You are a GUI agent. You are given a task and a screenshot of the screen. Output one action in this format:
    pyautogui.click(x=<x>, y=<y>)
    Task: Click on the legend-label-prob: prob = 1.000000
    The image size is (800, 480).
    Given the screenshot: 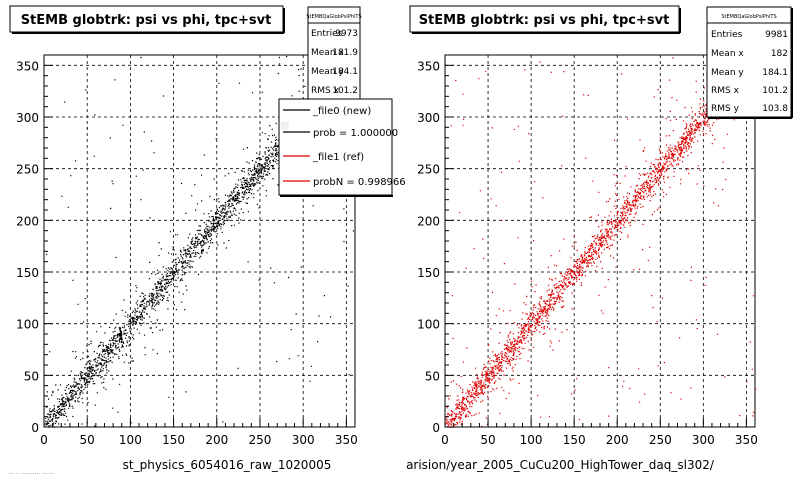 What is the action you would take?
    pyautogui.click(x=355, y=133)
    